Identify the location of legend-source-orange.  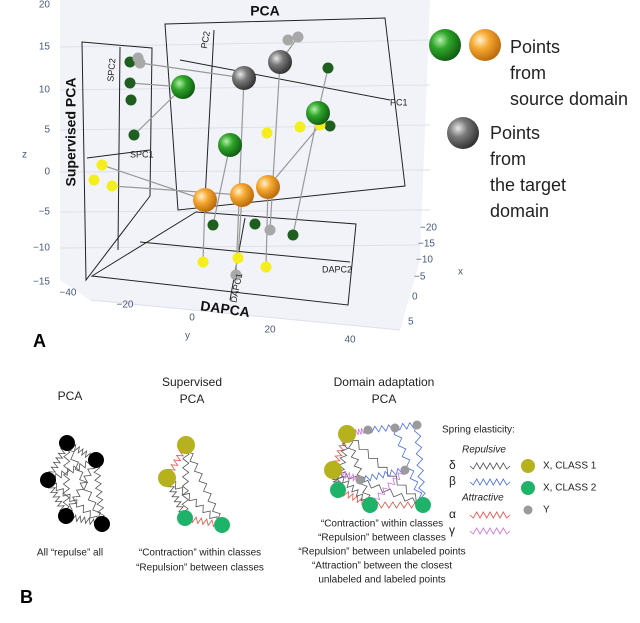
(485, 45).